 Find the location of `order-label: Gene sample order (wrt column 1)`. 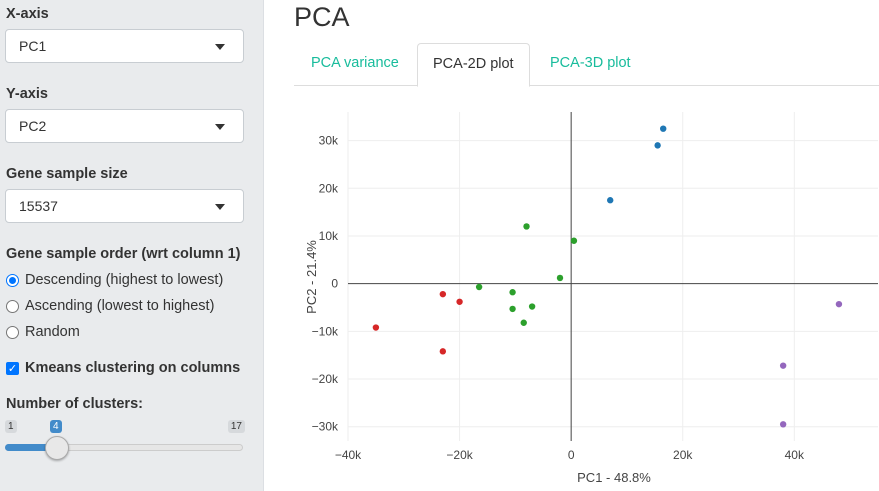

order-label: Gene sample order (wrt column 1) is located at coordinates (123, 254).